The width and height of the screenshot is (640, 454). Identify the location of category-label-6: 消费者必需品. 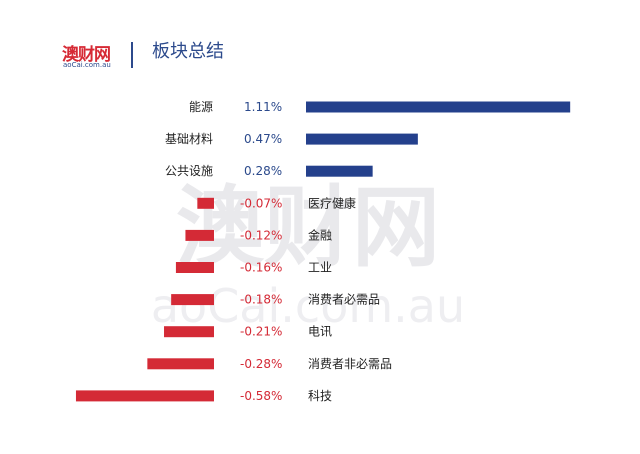
(344, 300).